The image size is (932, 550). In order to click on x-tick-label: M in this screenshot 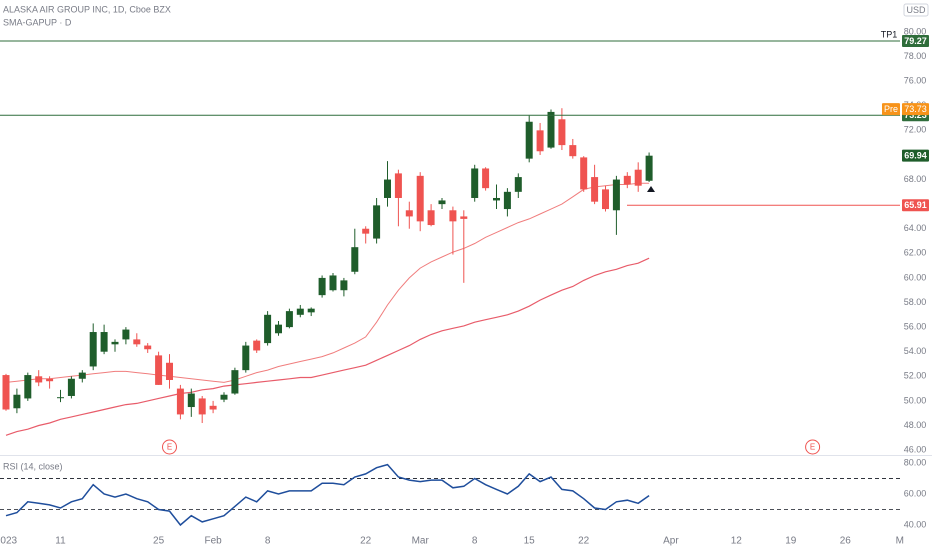, I will do `click(900, 541)`.